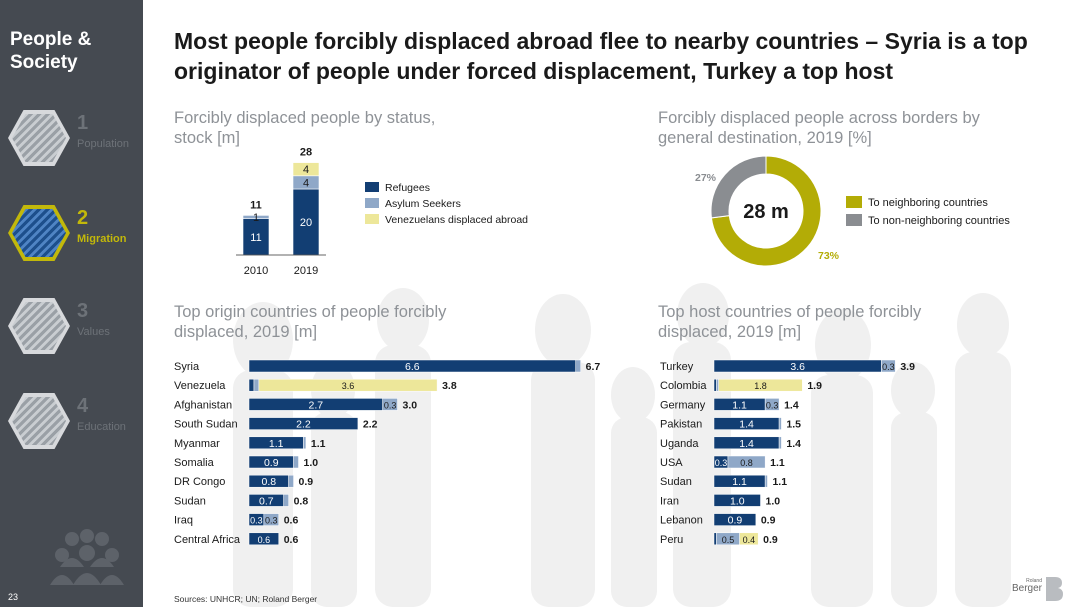 This screenshot has height=607, width=1080. I want to click on host-category-label: Colombia, so click(683, 386).